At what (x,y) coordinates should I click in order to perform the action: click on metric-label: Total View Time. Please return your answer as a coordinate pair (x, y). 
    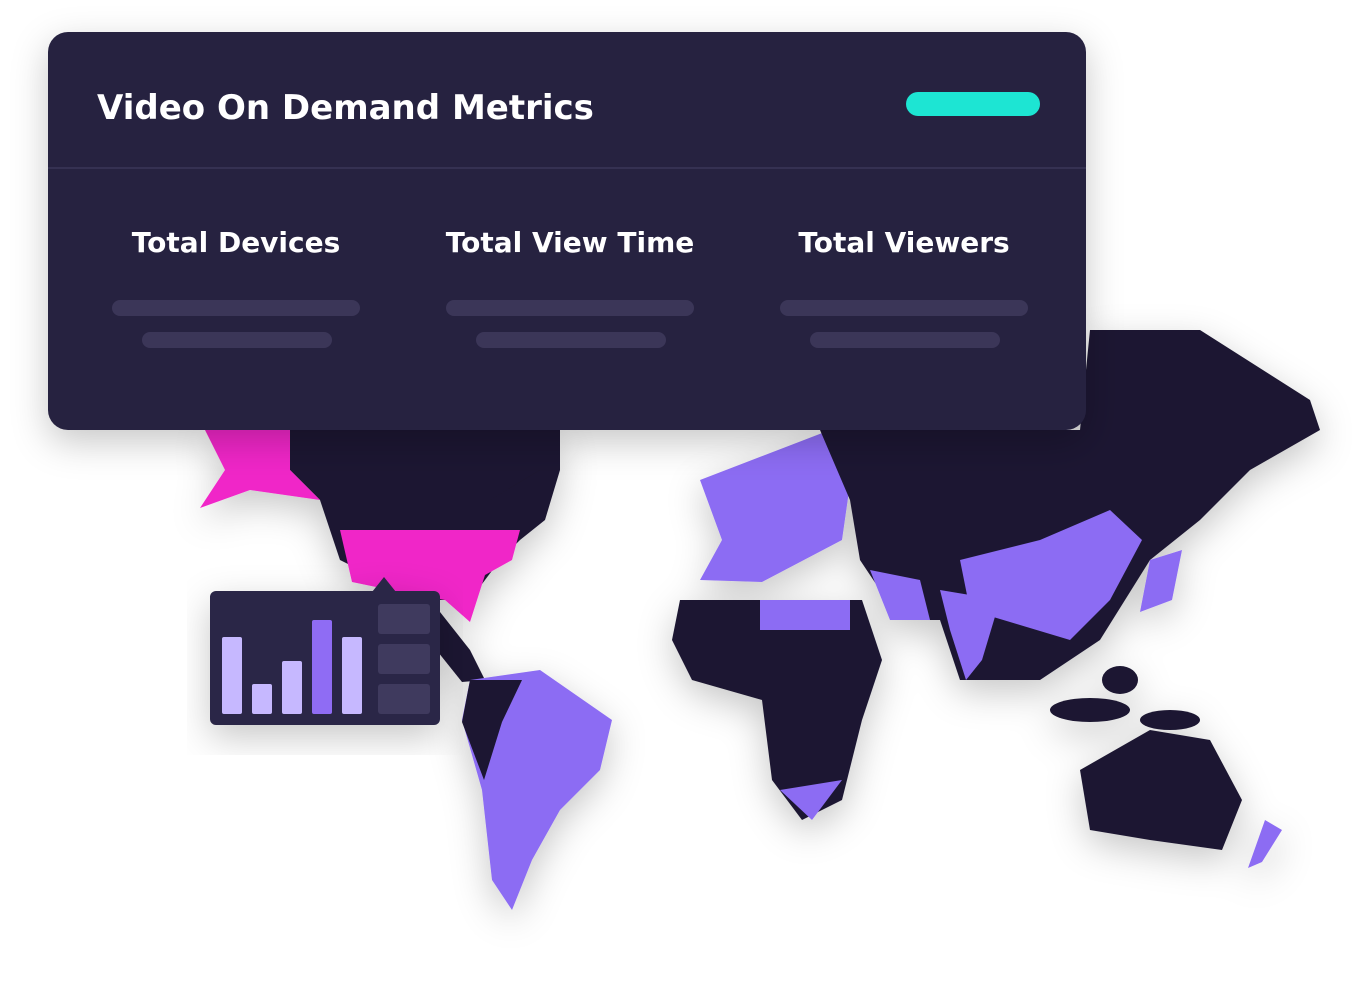
    Looking at the image, I should click on (570, 242).